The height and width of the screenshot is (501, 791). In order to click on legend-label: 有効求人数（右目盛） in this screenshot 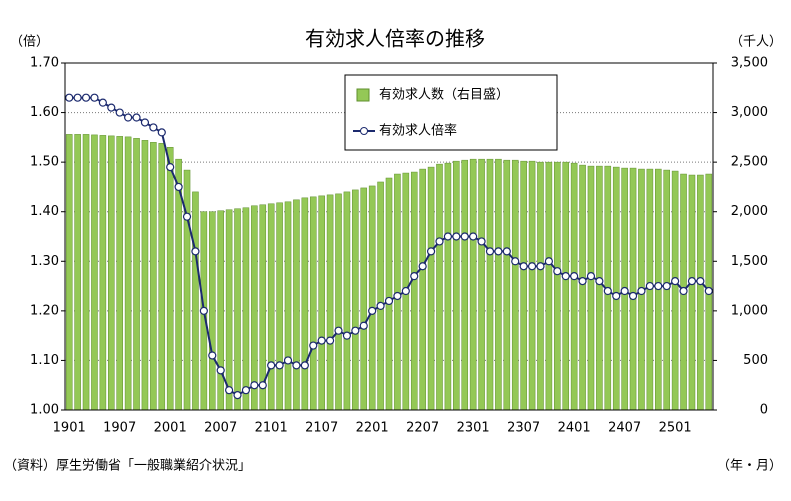, I will do `click(444, 95)`.